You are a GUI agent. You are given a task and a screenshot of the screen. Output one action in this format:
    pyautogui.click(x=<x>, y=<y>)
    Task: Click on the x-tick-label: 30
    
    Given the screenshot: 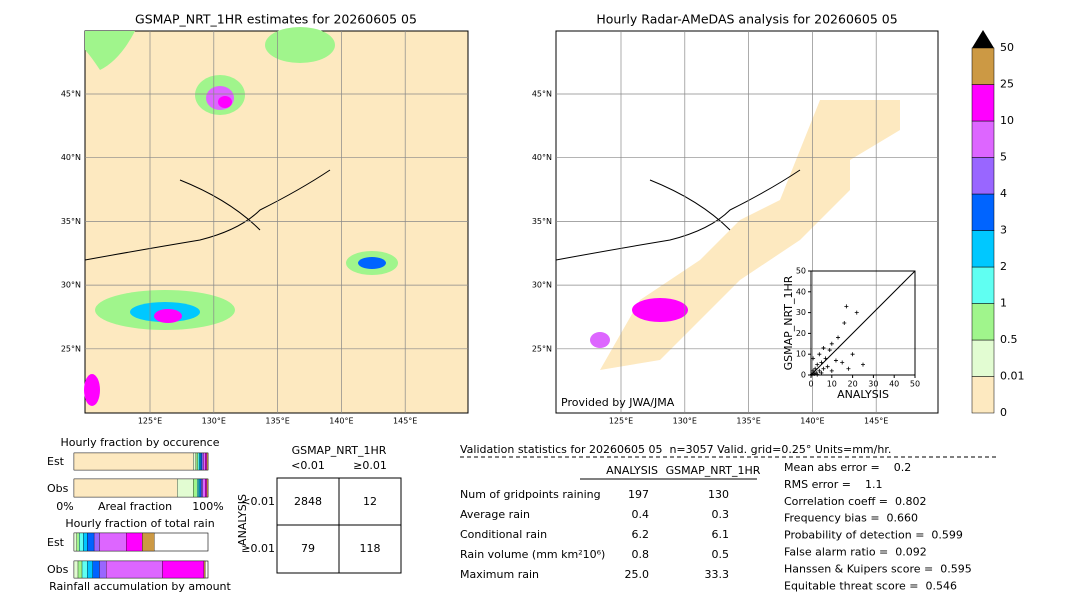 What is the action you would take?
    pyautogui.click(x=873, y=384)
    